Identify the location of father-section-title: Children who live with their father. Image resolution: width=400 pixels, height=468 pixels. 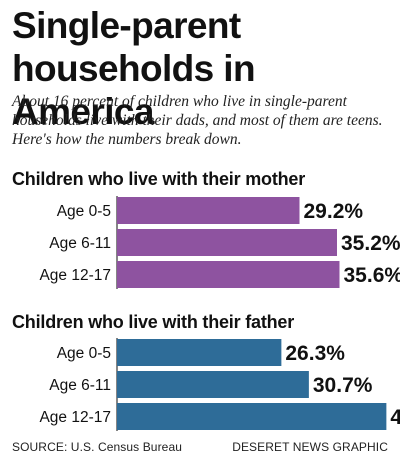
(153, 322).